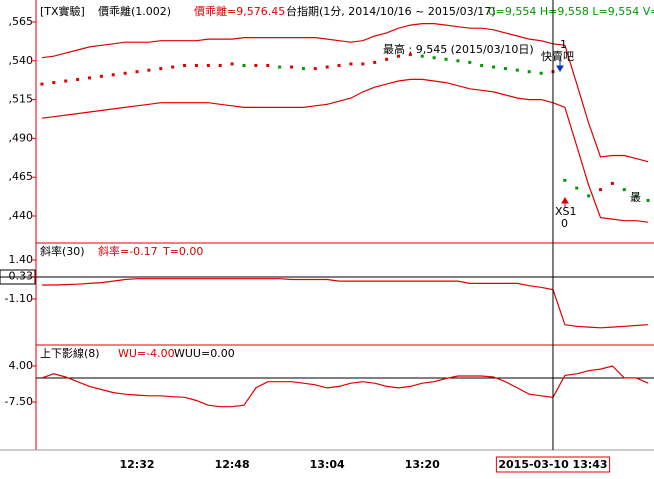  I want to click on title: [TX實驗], so click(62, 11).